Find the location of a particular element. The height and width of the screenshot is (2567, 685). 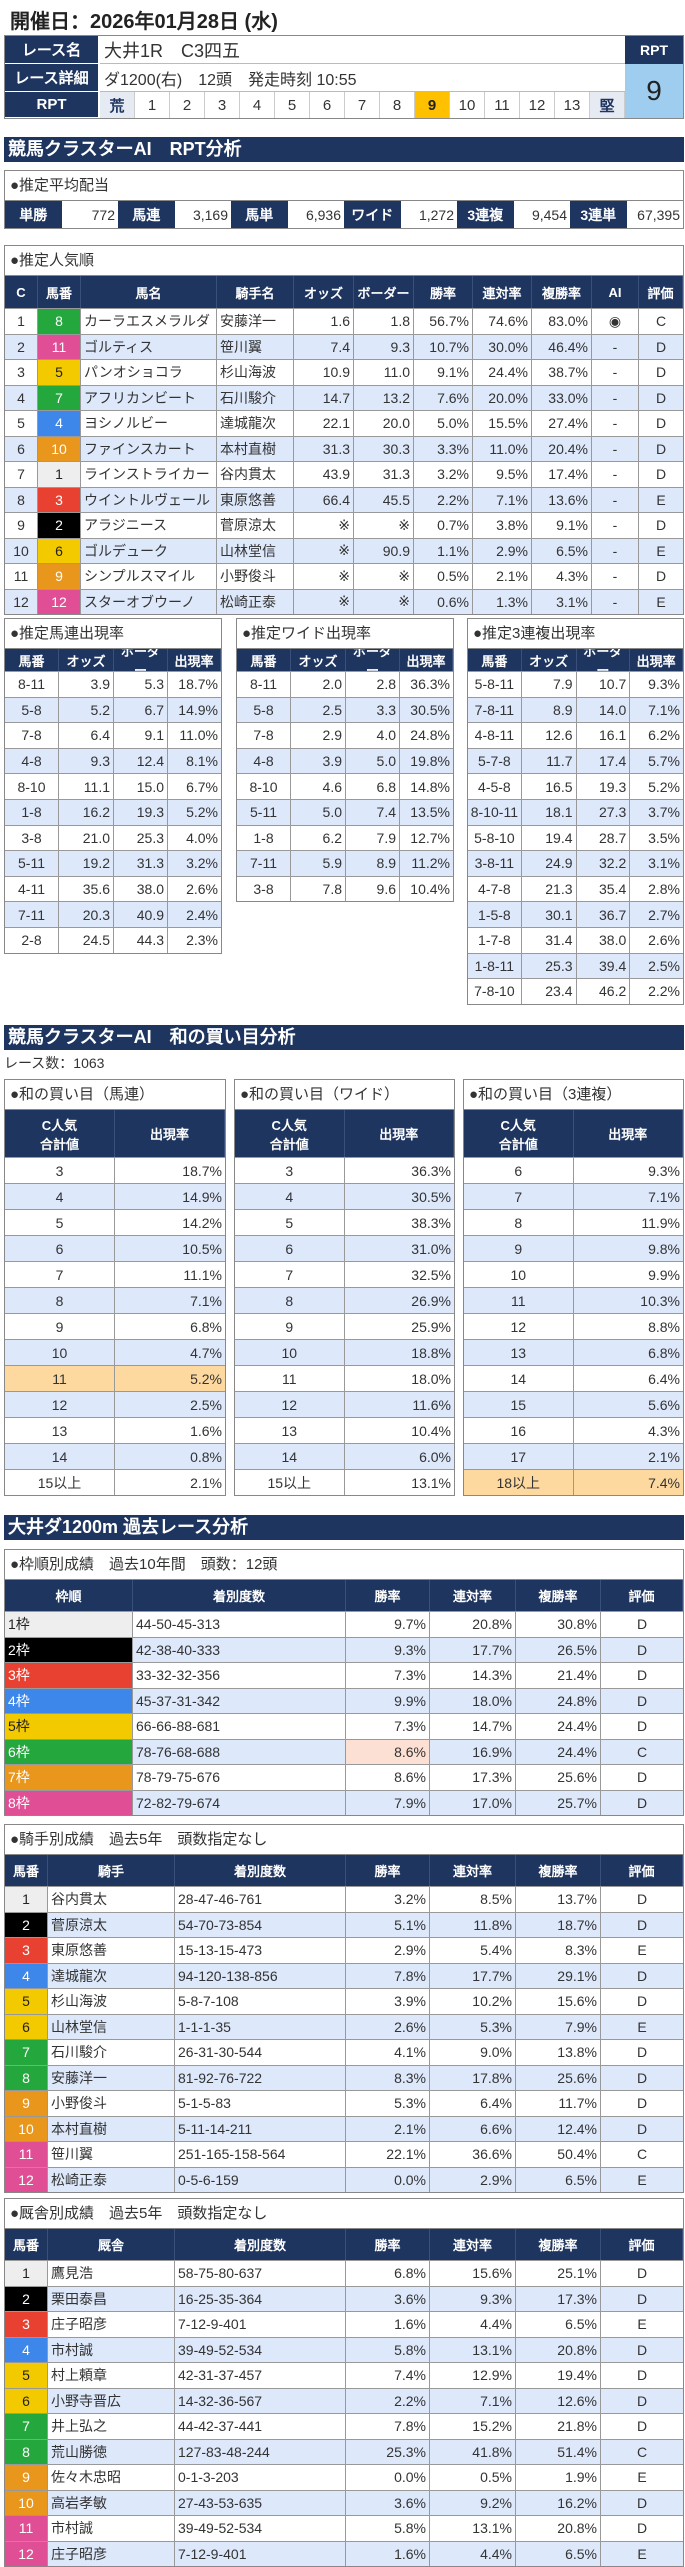

umaren-cell: 14.9% is located at coordinates (198, 709).